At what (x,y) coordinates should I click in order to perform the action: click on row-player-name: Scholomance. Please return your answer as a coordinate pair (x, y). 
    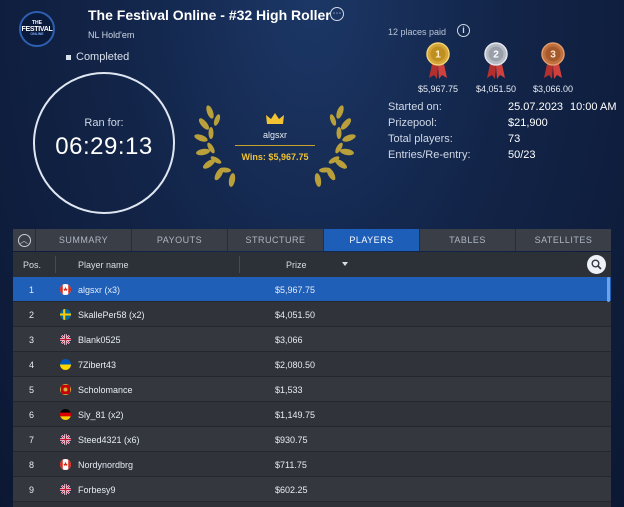
    Looking at the image, I should click on (105, 390).